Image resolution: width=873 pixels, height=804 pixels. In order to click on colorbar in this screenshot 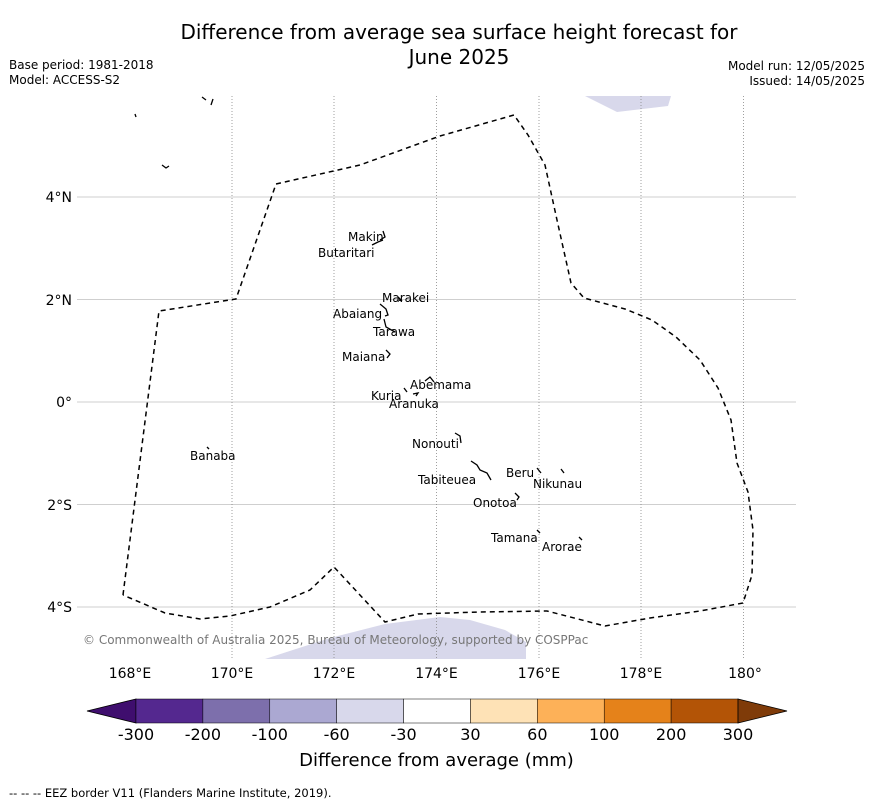, I will do `click(437, 711)`.